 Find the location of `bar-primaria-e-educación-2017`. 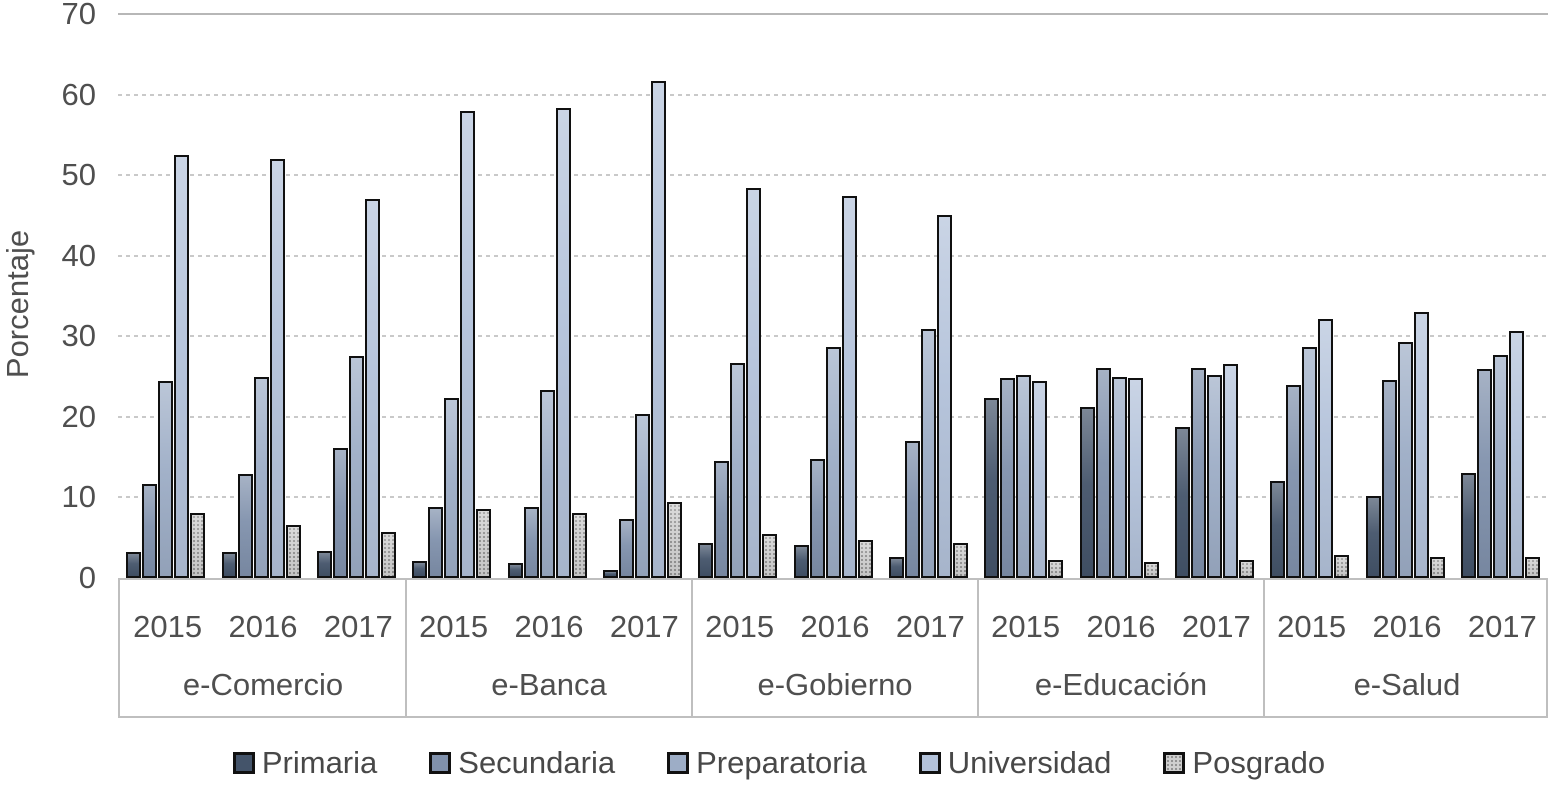

bar-primaria-e-educación-2017 is located at coordinates (1182, 502).